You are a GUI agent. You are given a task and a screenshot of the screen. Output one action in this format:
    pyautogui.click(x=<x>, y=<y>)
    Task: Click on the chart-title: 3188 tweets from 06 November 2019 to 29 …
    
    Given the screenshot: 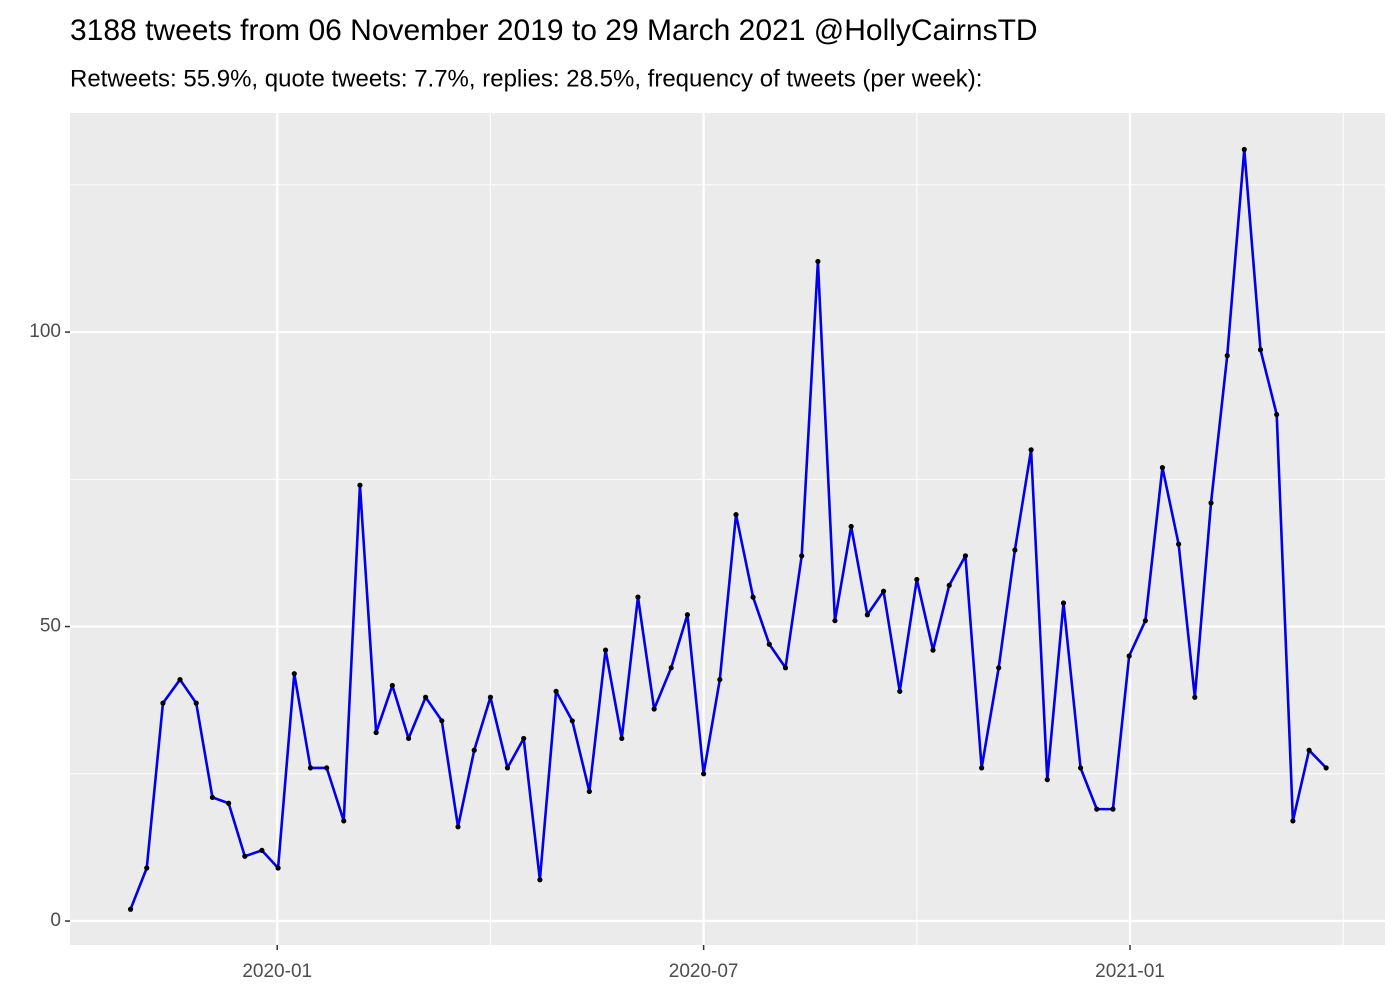 What is the action you would take?
    pyautogui.click(x=554, y=30)
    